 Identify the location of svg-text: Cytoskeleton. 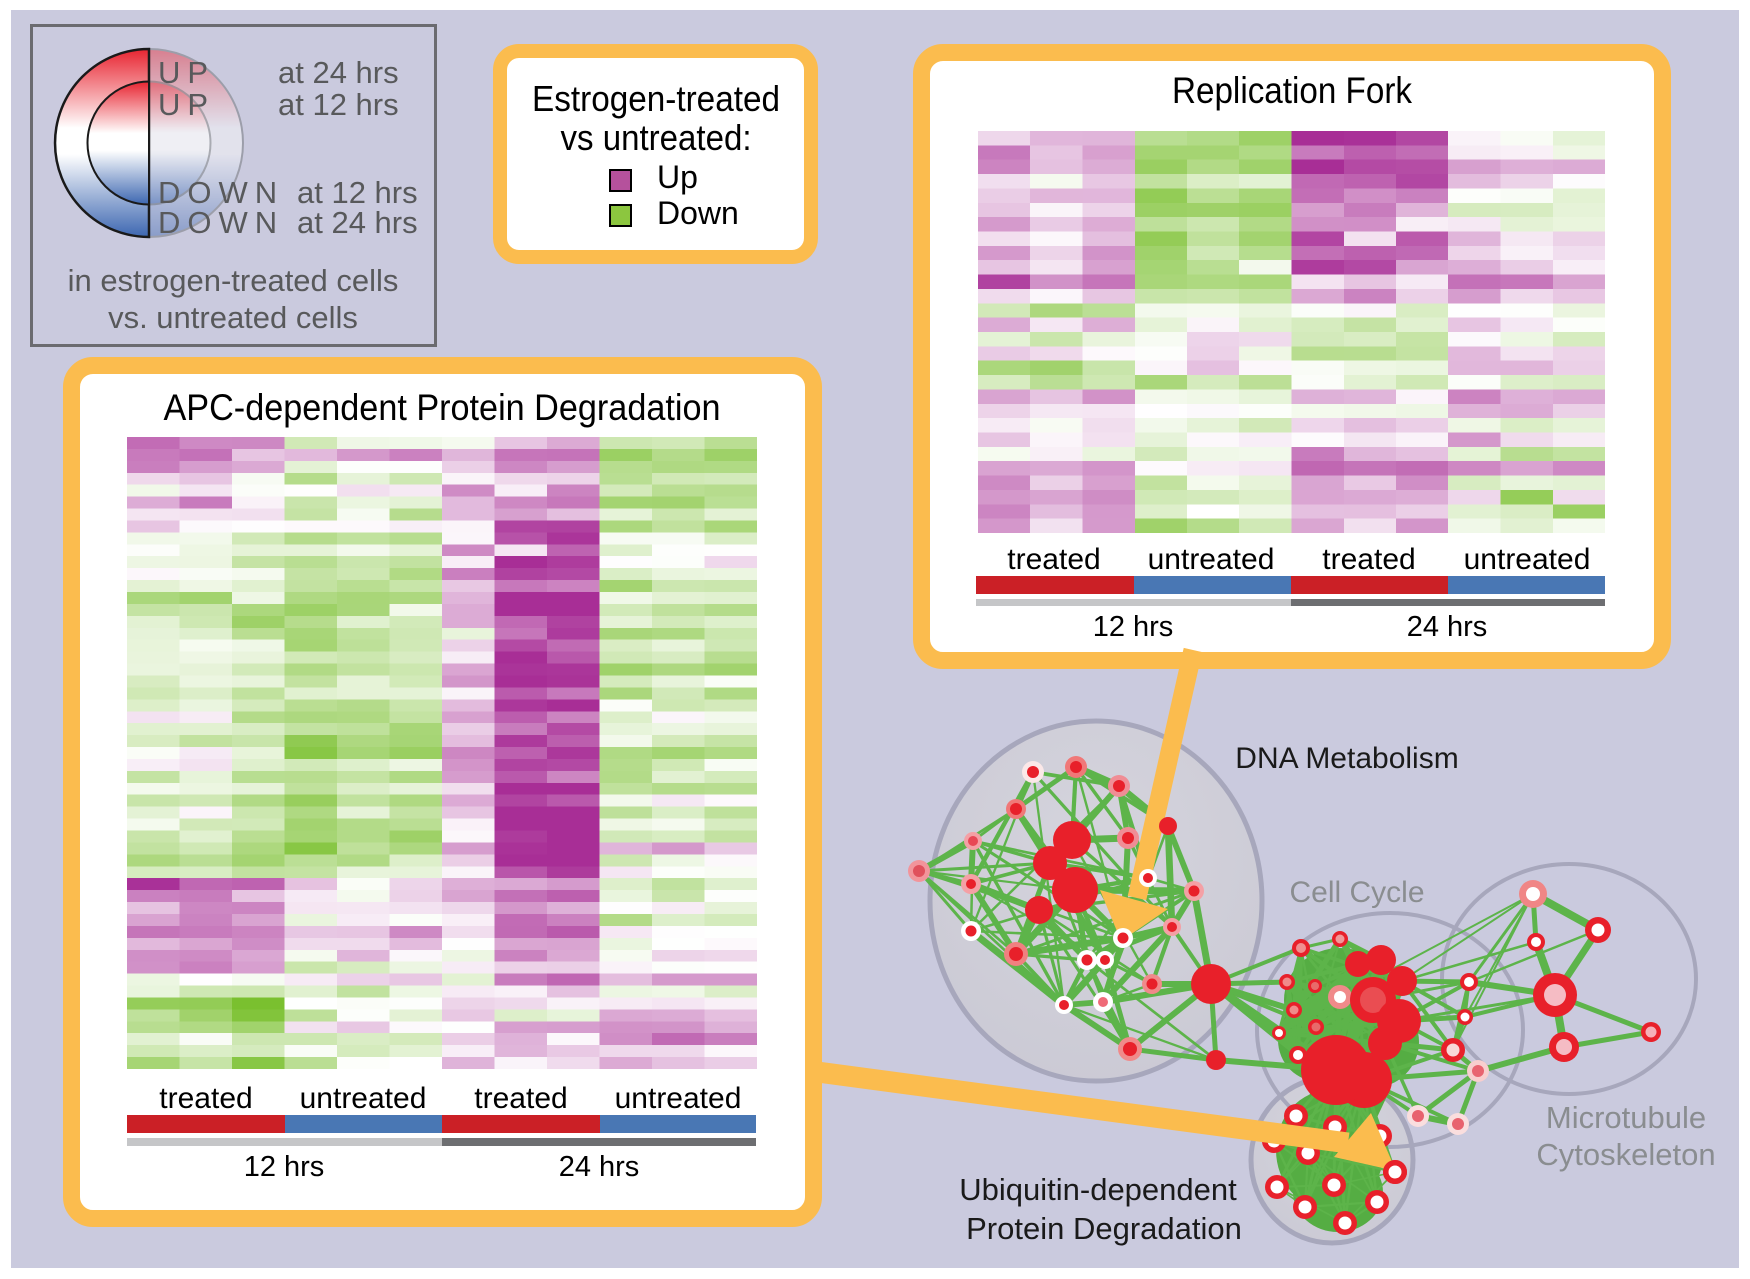
(1625, 1154).